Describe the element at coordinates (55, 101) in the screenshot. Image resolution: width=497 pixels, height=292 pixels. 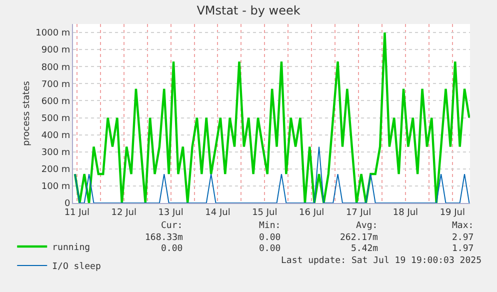
I see `y-tick-label: 600 m` at that location.